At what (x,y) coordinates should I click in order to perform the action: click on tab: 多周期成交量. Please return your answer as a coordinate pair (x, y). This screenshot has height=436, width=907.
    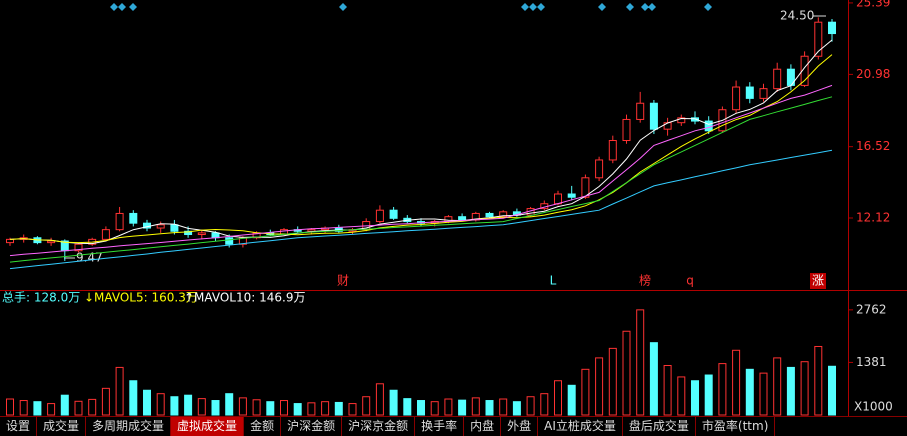
    Looking at the image, I should click on (129, 426).